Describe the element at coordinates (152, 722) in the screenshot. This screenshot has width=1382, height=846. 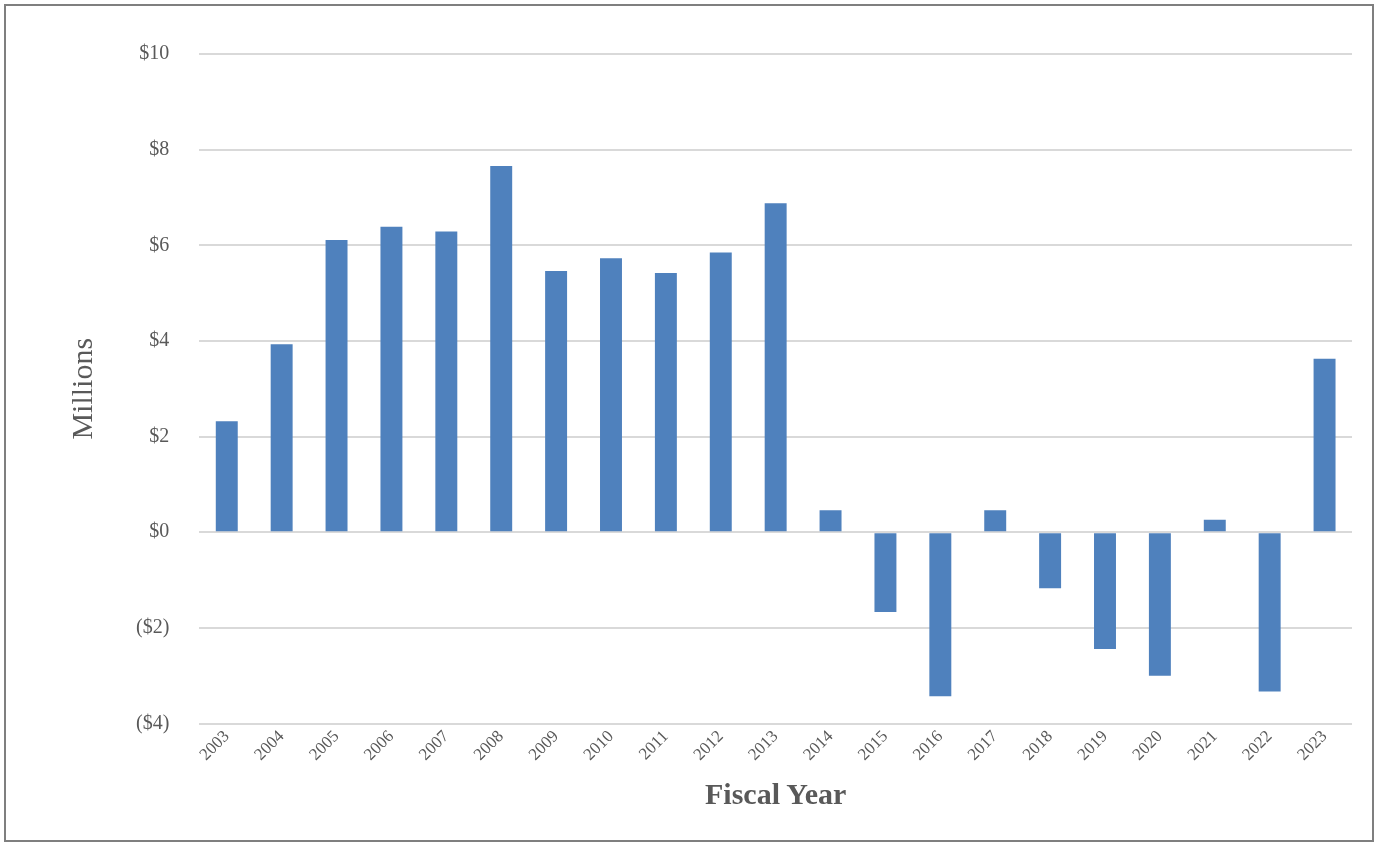
I see `y-tick-label: ($4)` at that location.